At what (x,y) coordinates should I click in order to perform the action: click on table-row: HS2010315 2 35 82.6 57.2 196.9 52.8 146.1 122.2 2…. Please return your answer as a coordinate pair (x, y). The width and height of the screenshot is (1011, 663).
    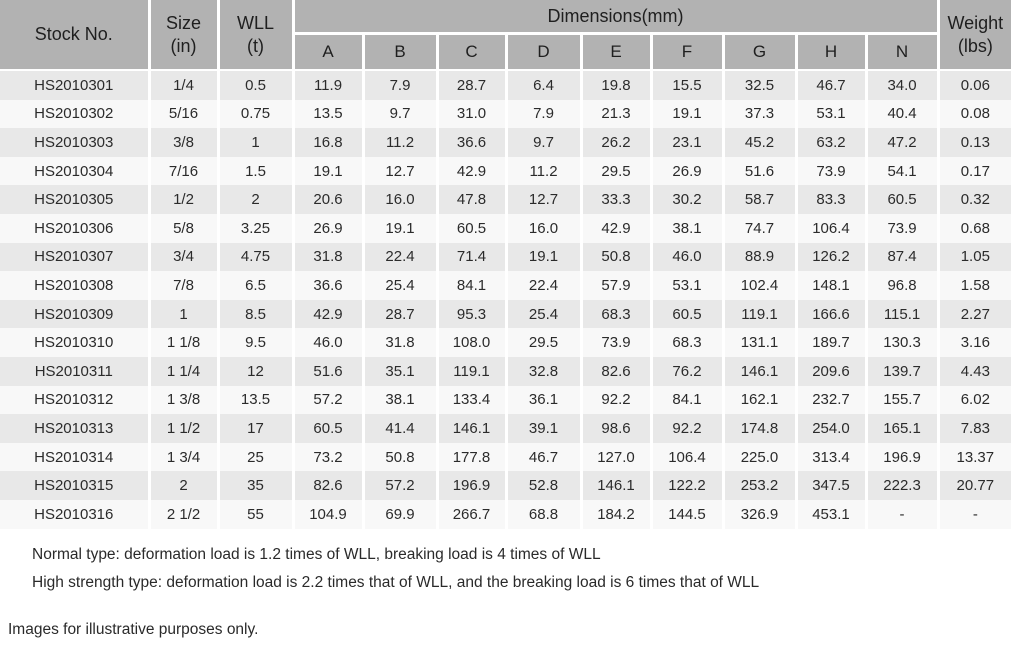
    Looking at the image, I should click on (505, 485).